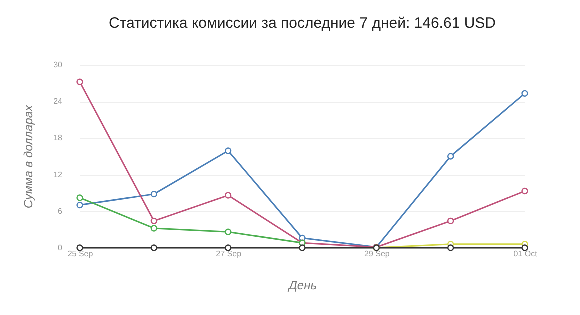 The image size is (580, 315). I want to click on x-tick-label: 25 Sep, so click(81, 254).